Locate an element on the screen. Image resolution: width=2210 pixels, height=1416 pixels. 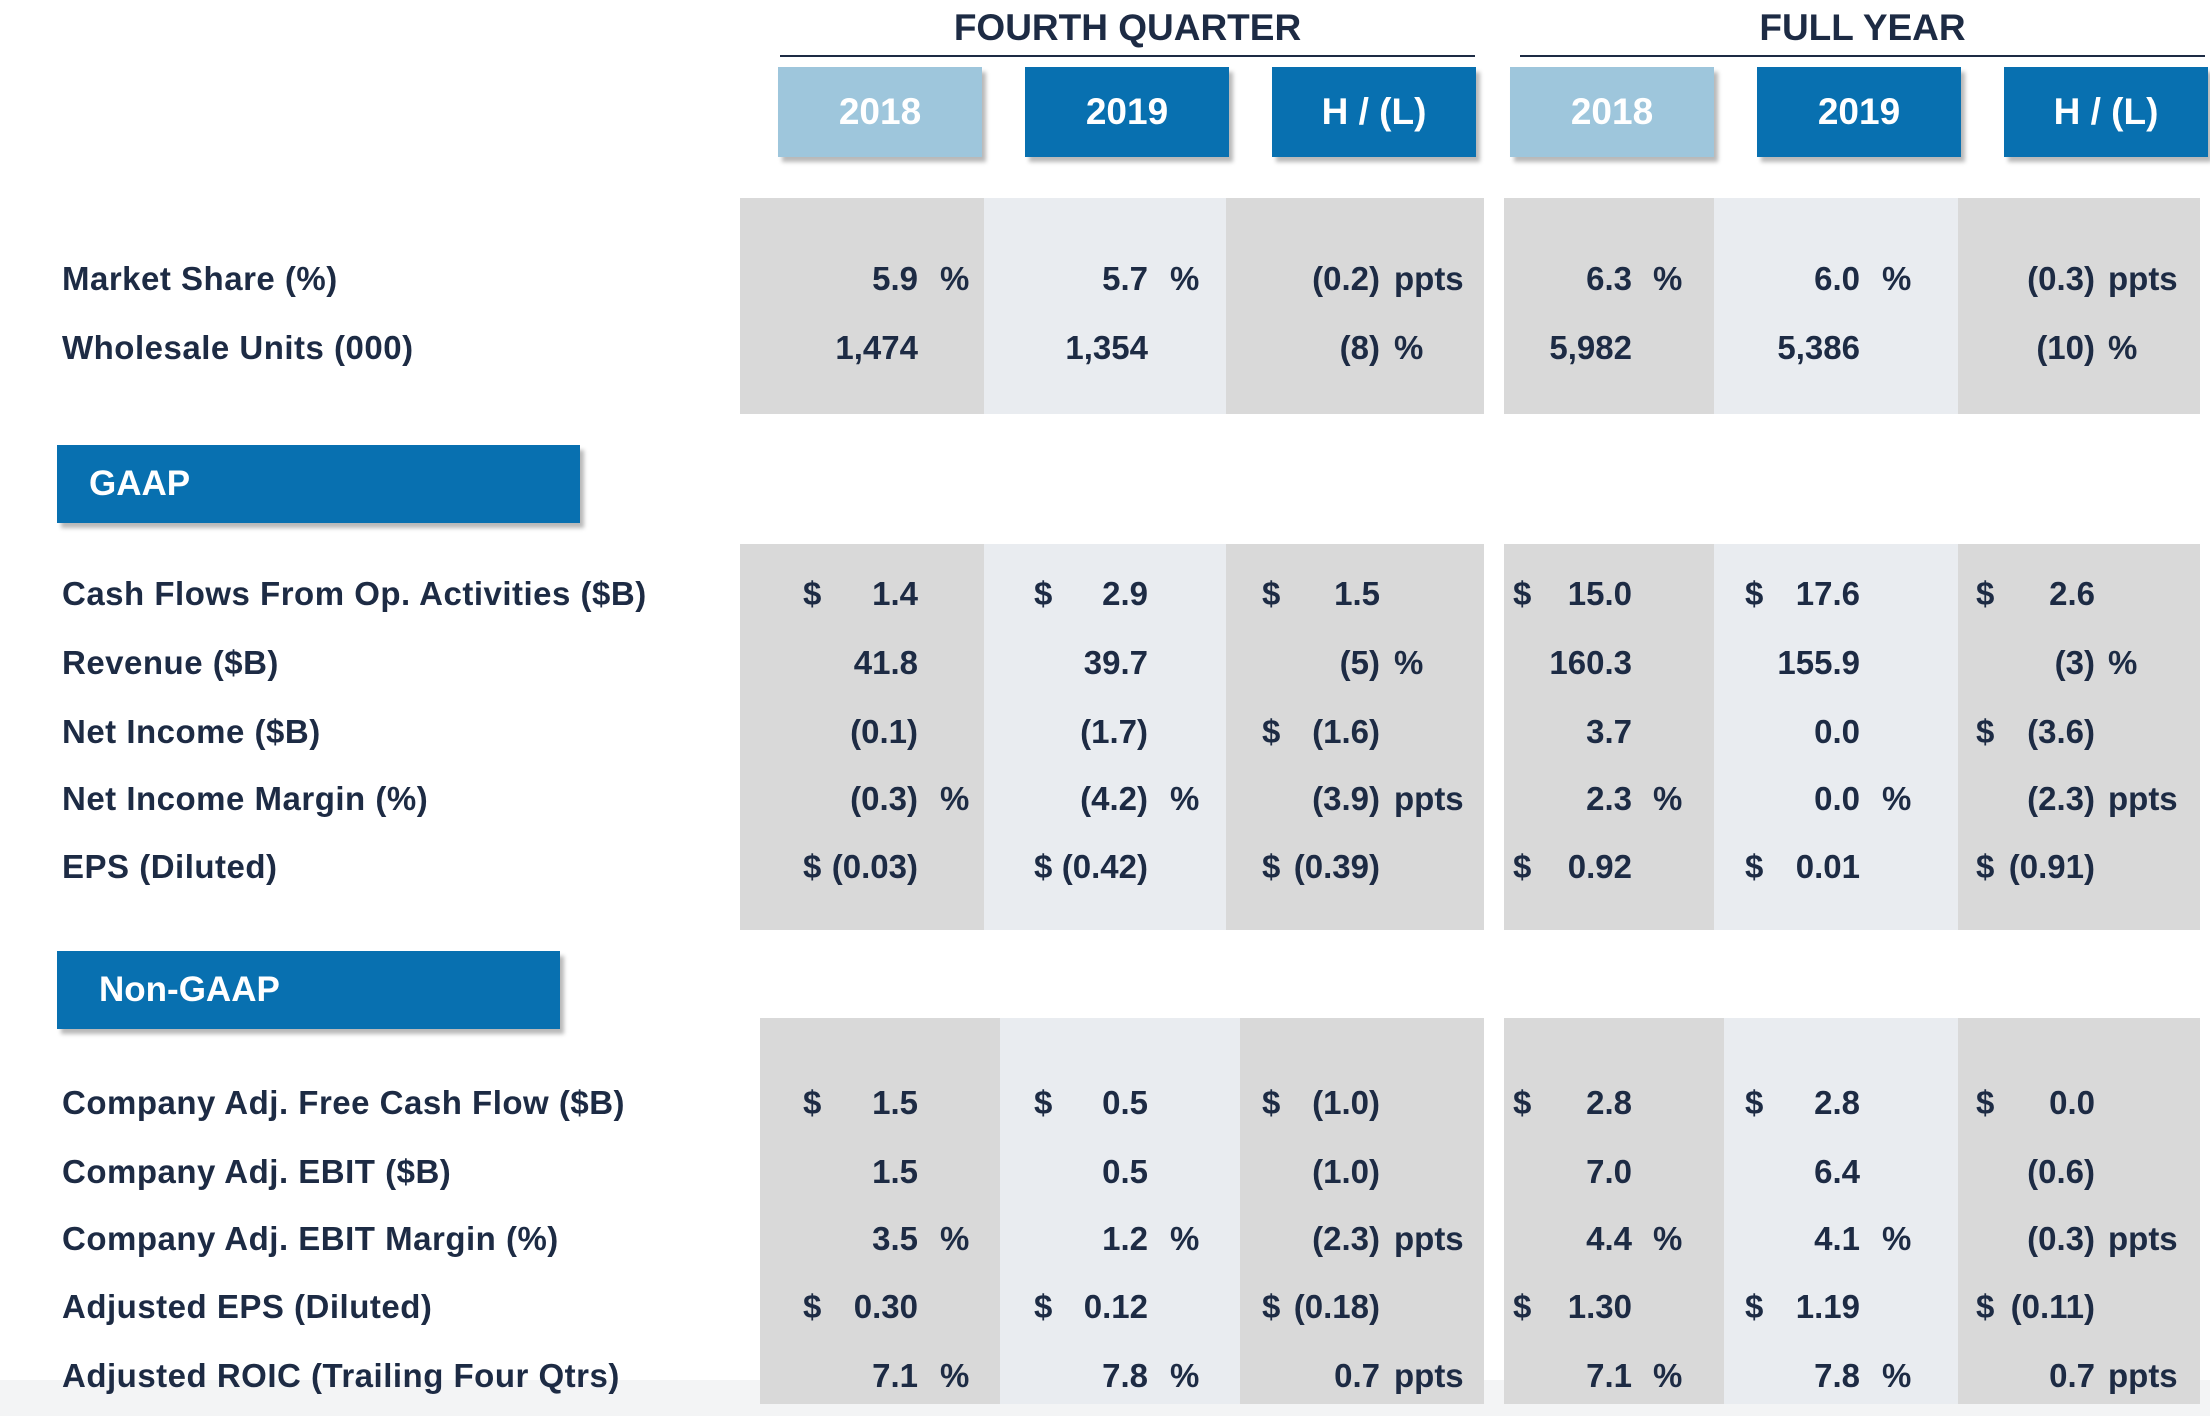
block3-bg-fy-2018 is located at coordinates (1614, 1211).